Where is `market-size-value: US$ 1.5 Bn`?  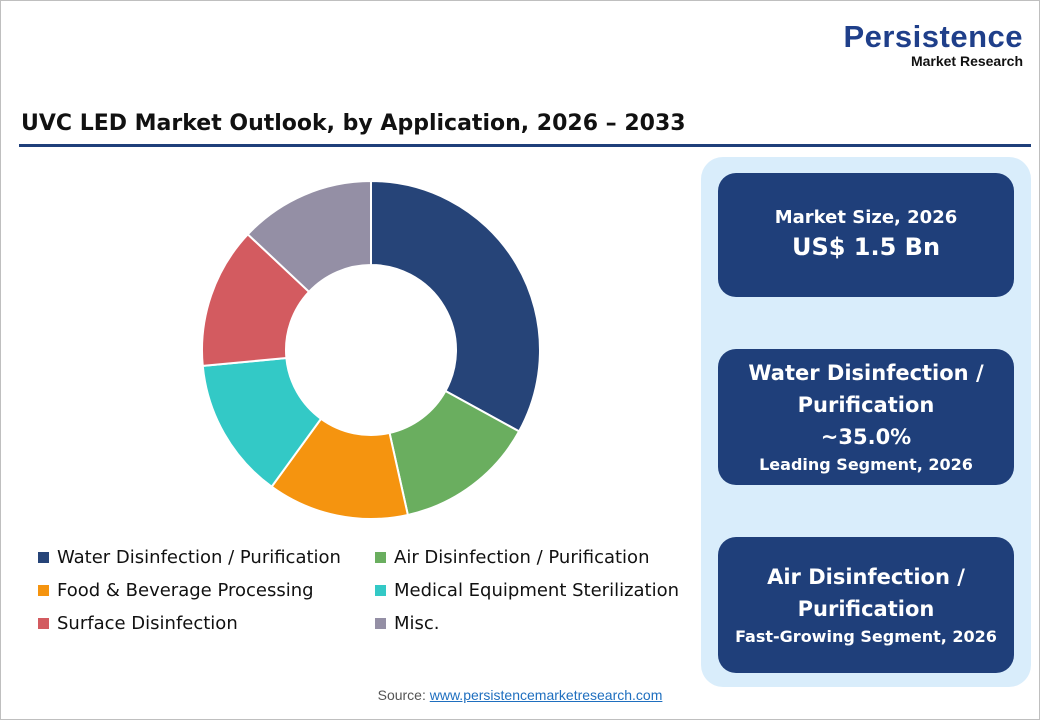
market-size-value: US$ 1.5 Bn is located at coordinates (866, 247).